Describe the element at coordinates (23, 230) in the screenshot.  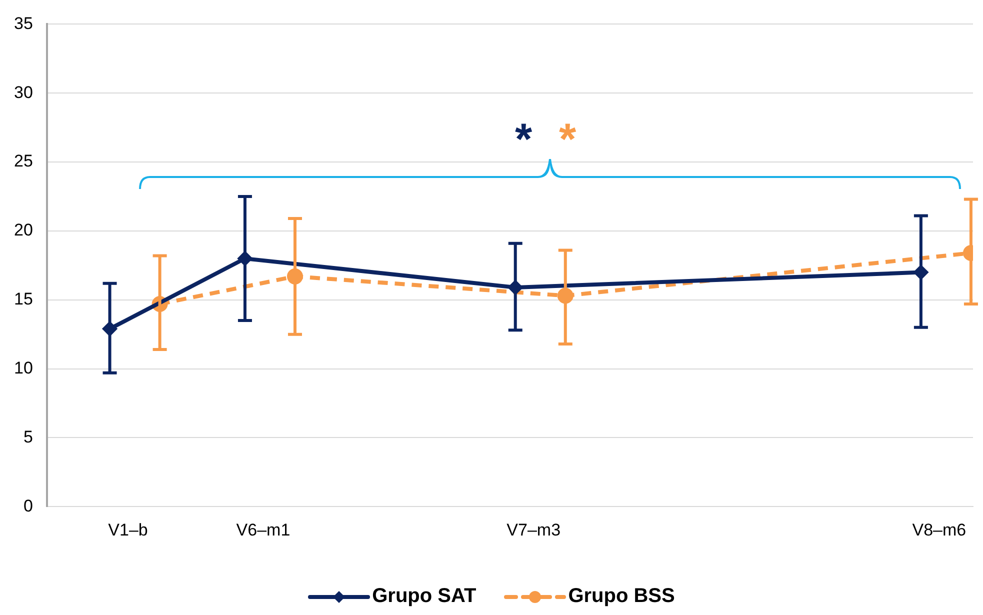
I see `y-tick-label: 20` at that location.